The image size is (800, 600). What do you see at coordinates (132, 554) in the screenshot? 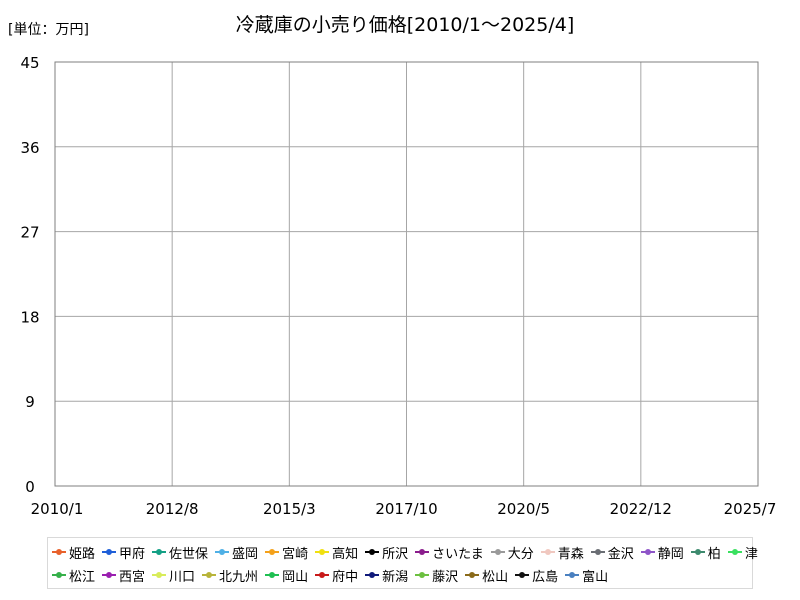
I see `legend-label: 甲府` at bounding box center [132, 554].